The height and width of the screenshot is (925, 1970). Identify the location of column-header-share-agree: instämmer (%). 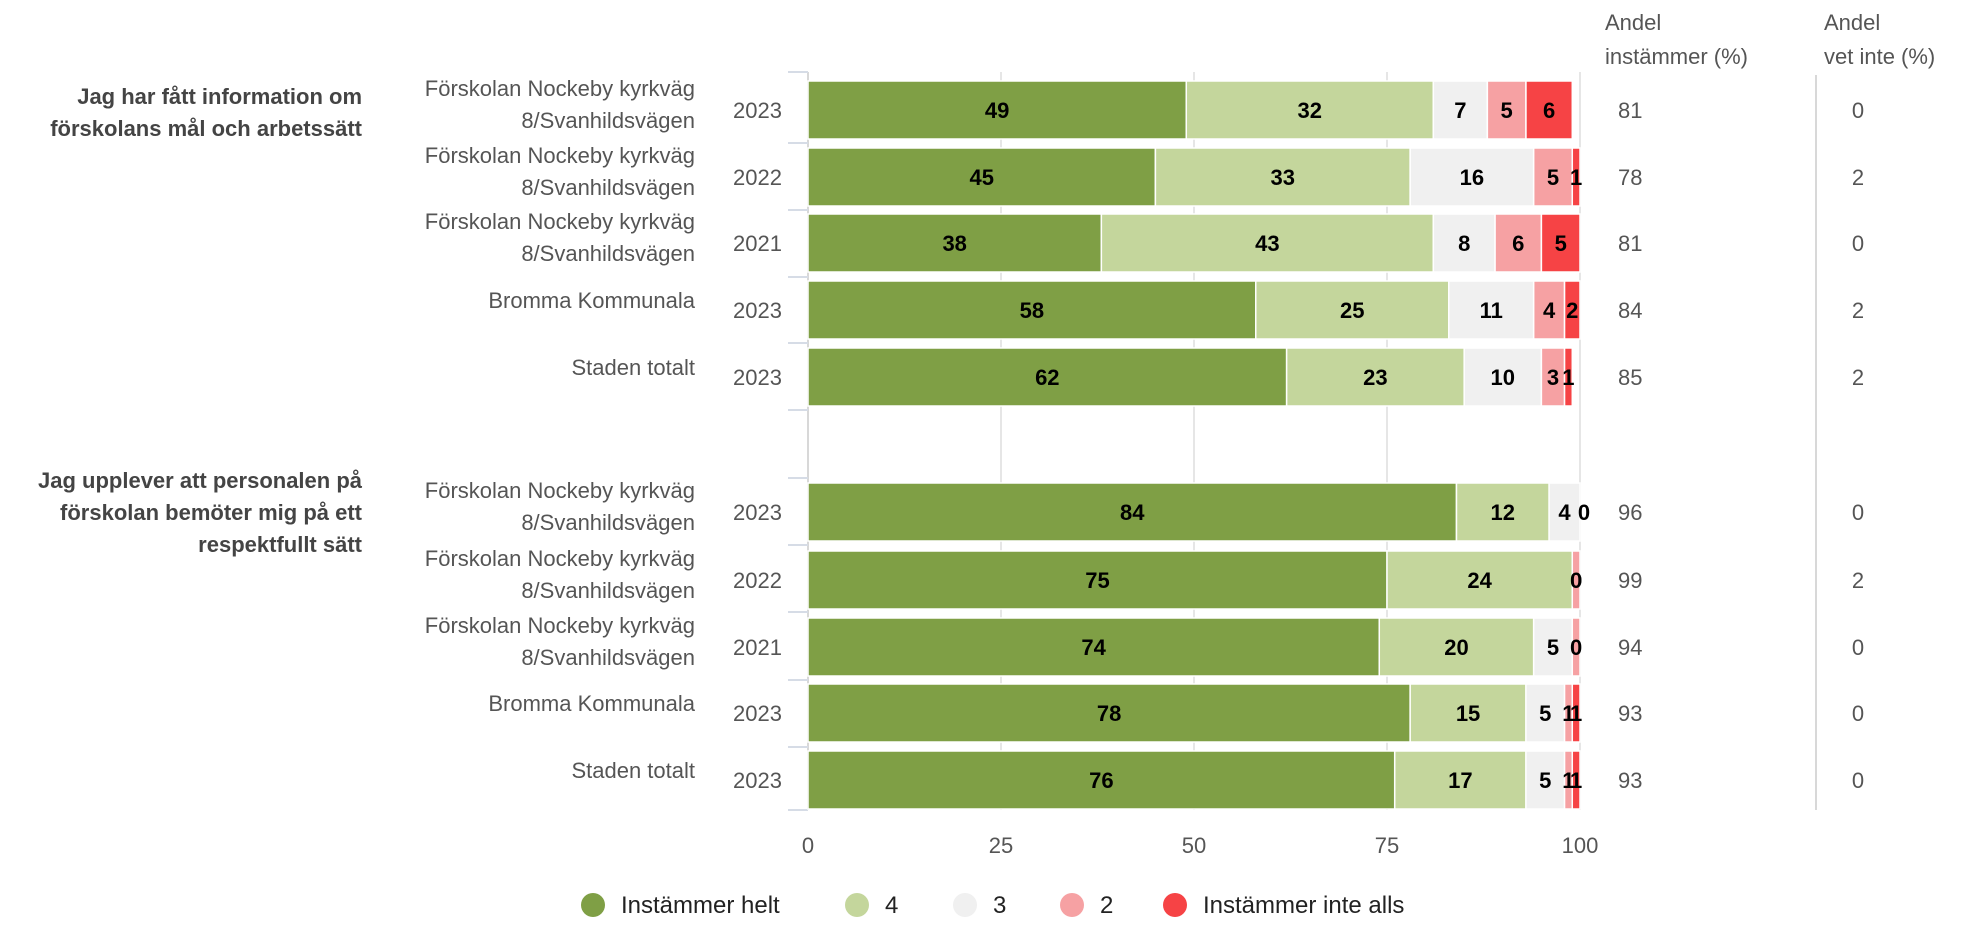
(1676, 56).